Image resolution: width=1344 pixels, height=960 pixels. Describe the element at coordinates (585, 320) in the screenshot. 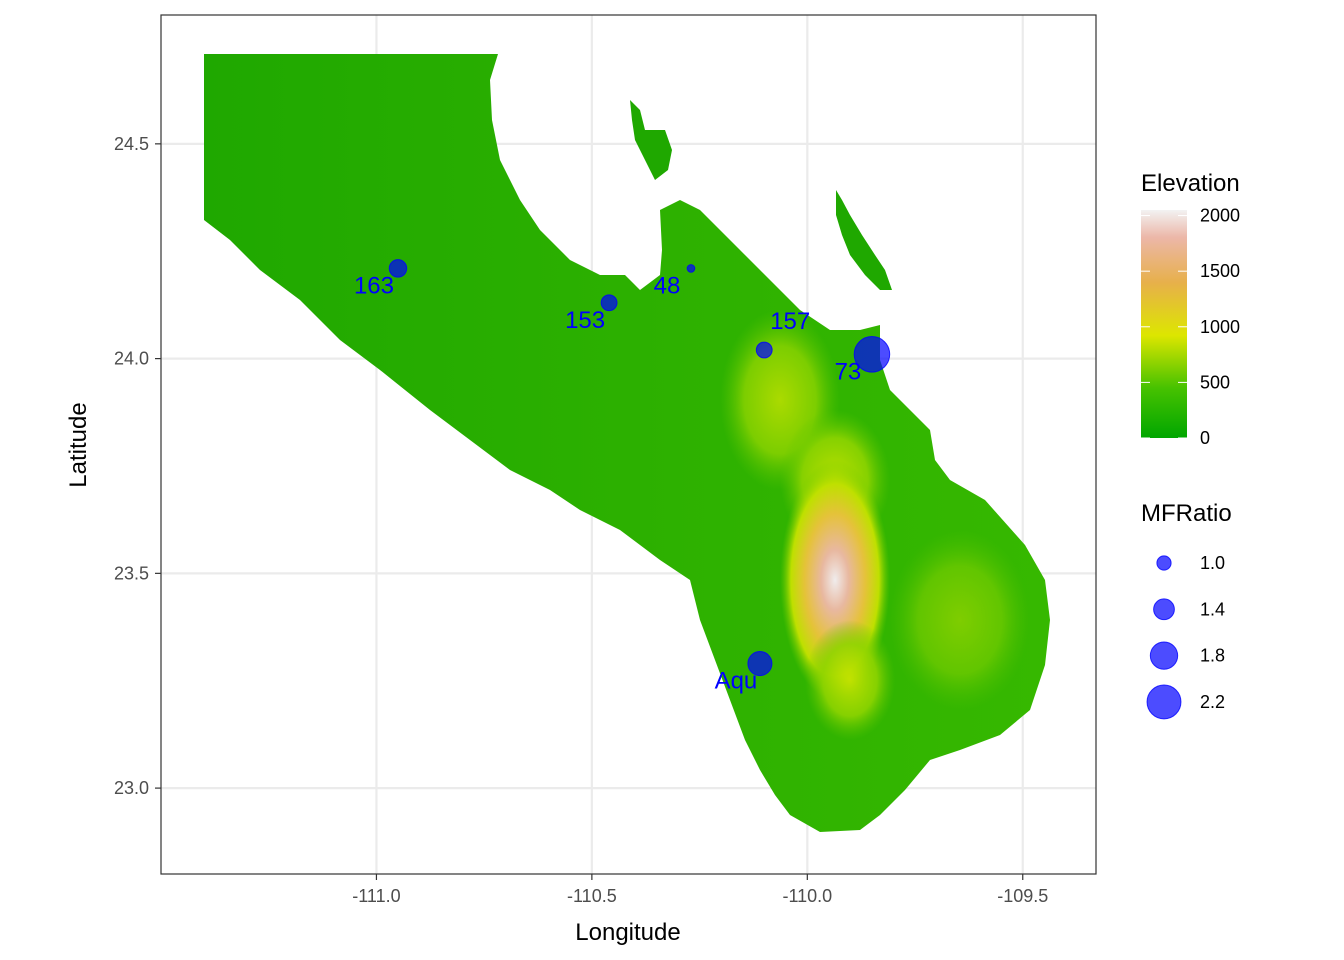

I see `site-label-153: 153` at that location.